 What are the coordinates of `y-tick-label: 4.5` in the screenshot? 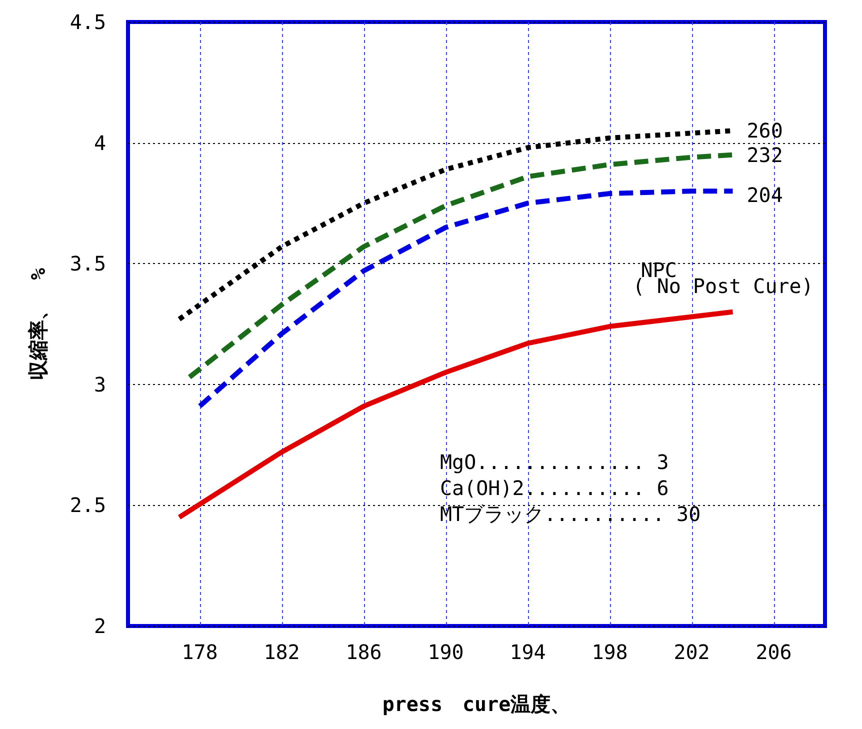 It's located at (88, 22).